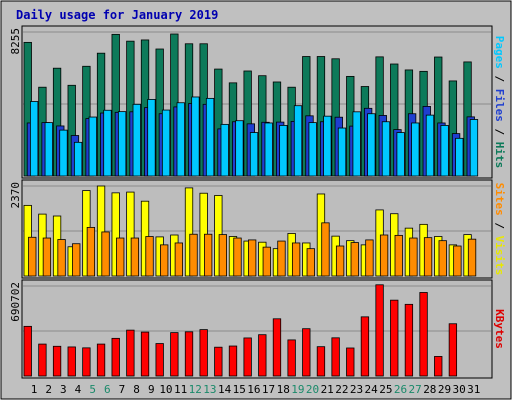 This screenshot has width=512, height=405. I want to click on panel-mid-legend: Sites / Visits, so click(499, 229).